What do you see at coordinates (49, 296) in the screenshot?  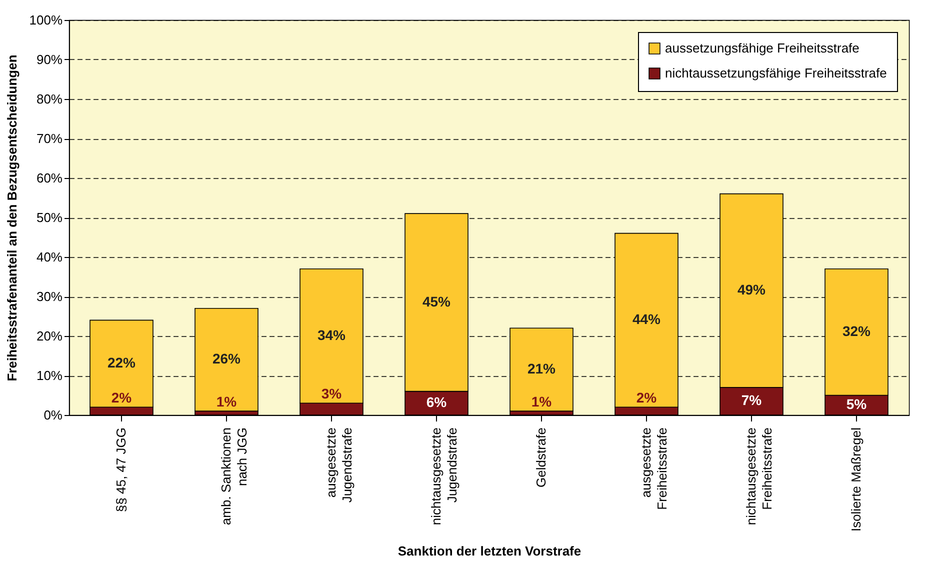 I see `y-tick-label: 30%` at bounding box center [49, 296].